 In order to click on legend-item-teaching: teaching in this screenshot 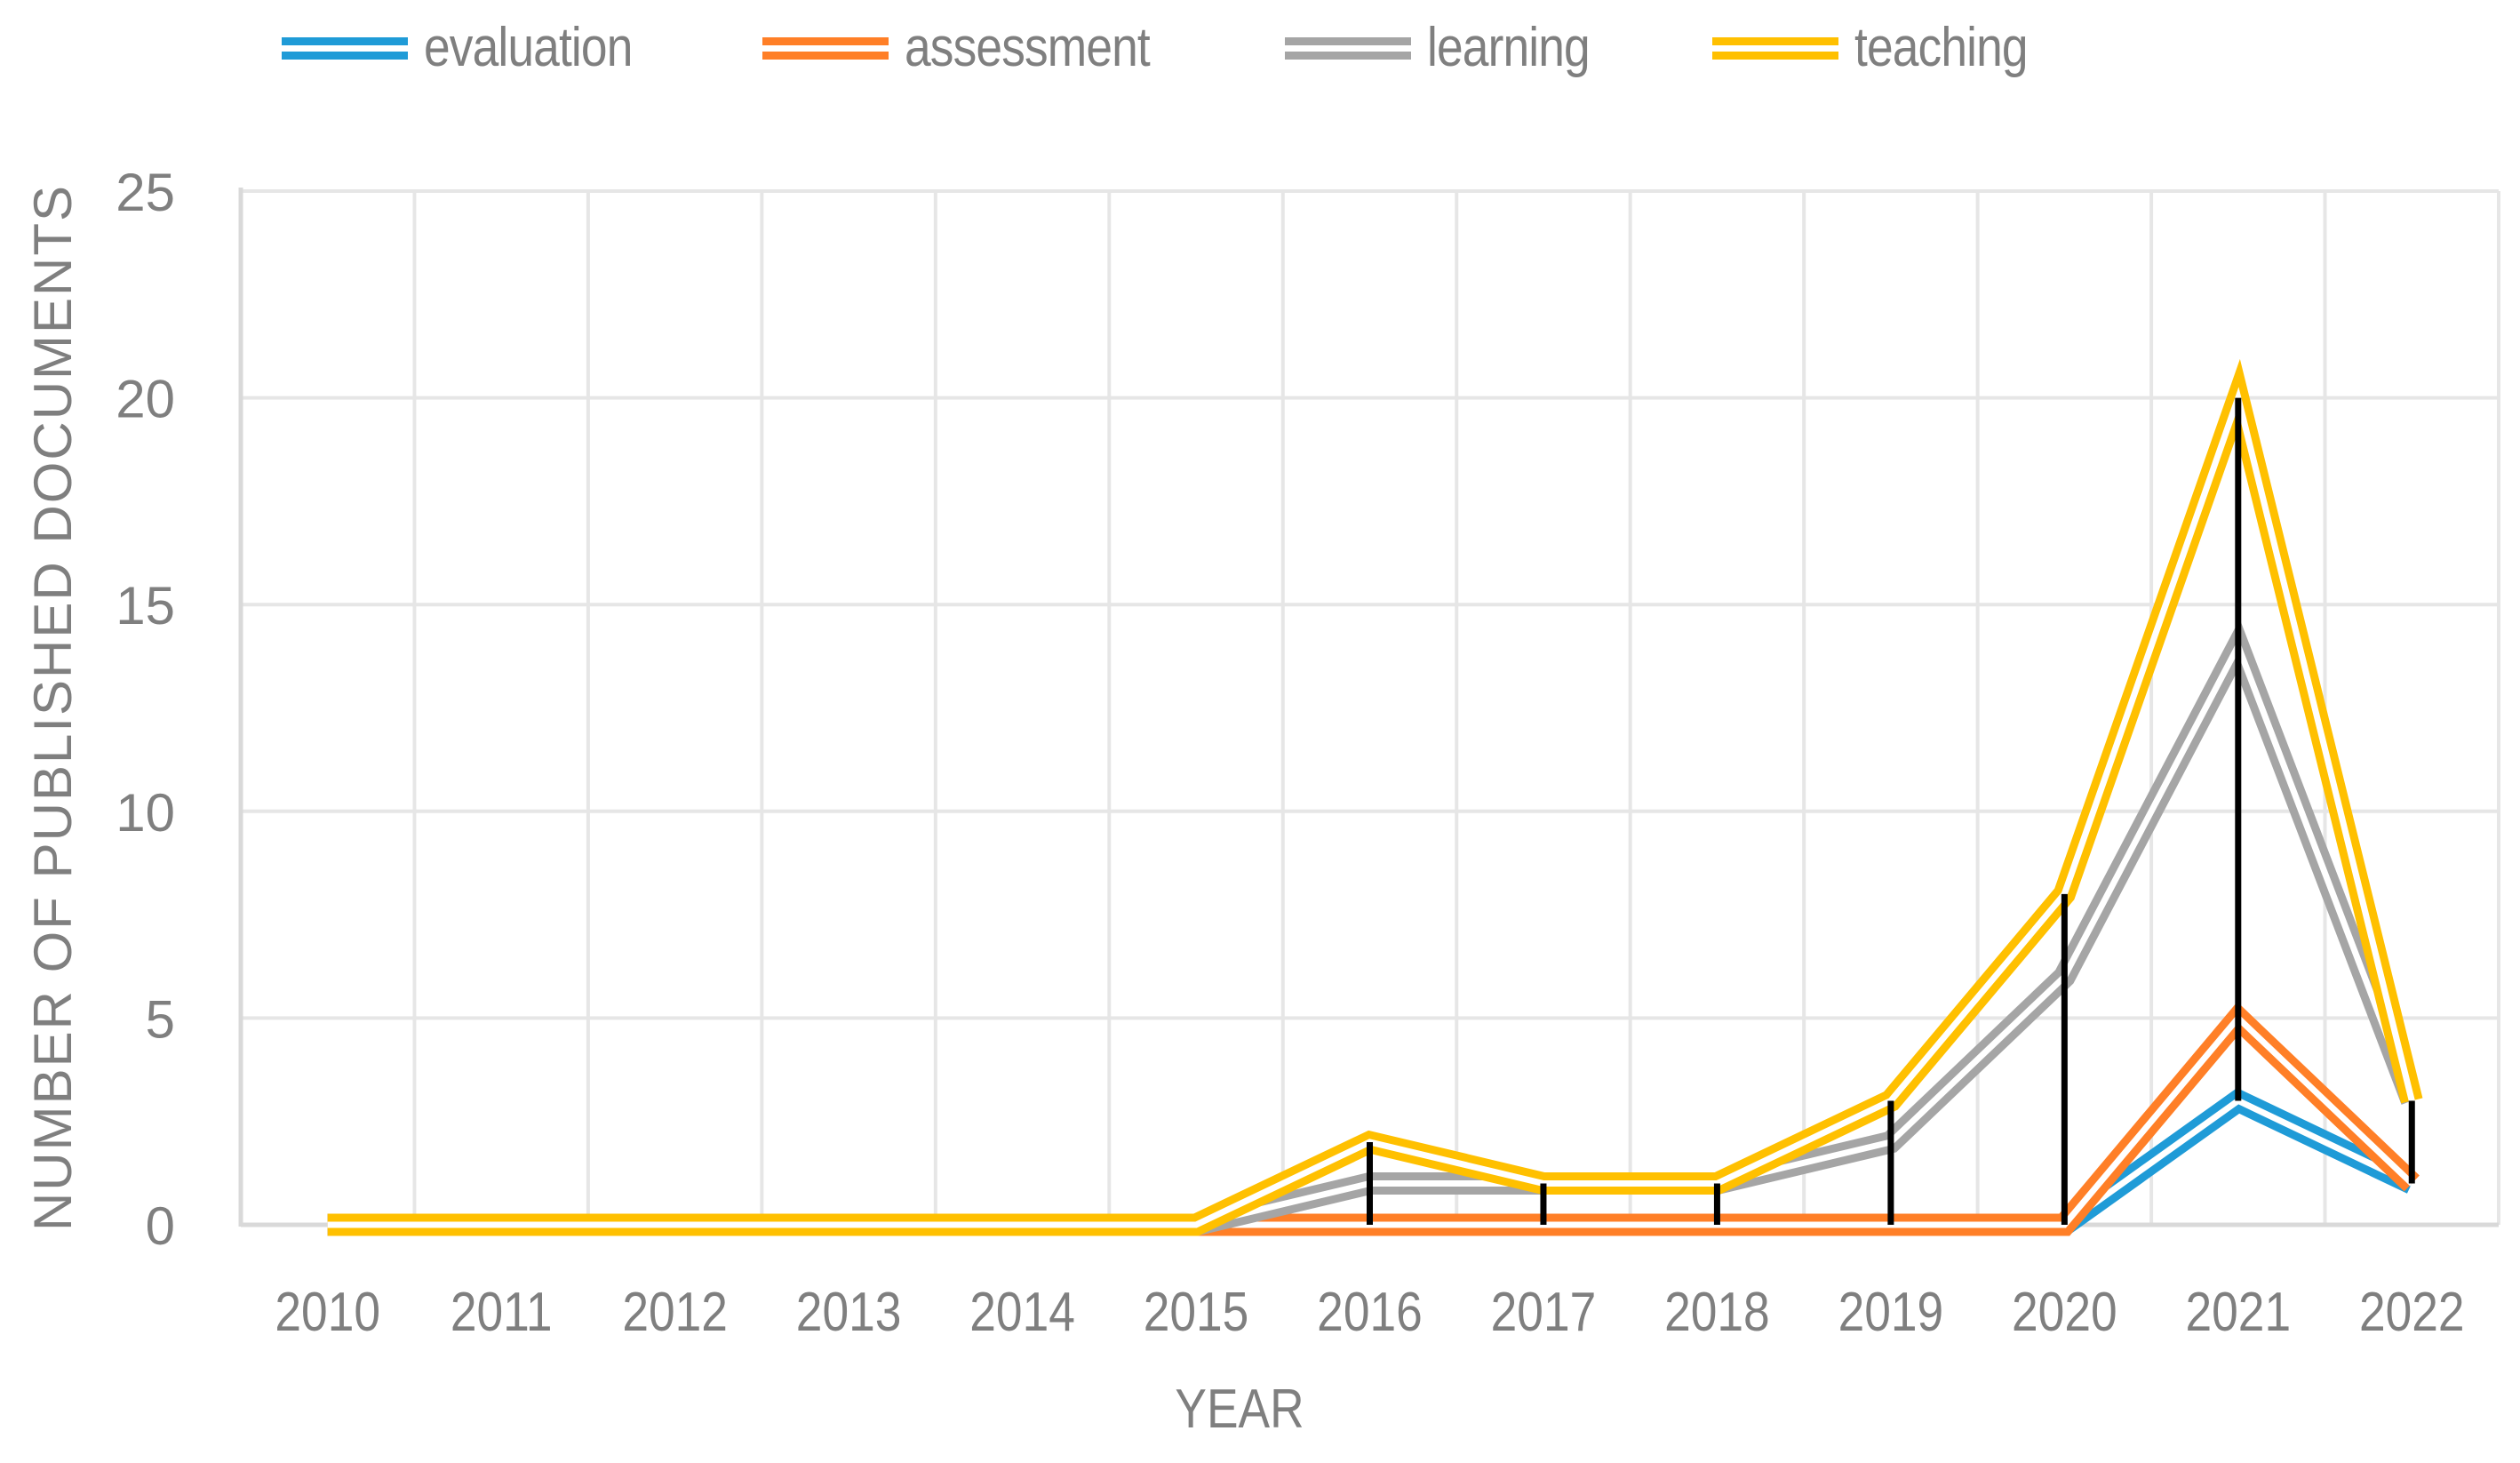, I will do `click(1883, 48)`.